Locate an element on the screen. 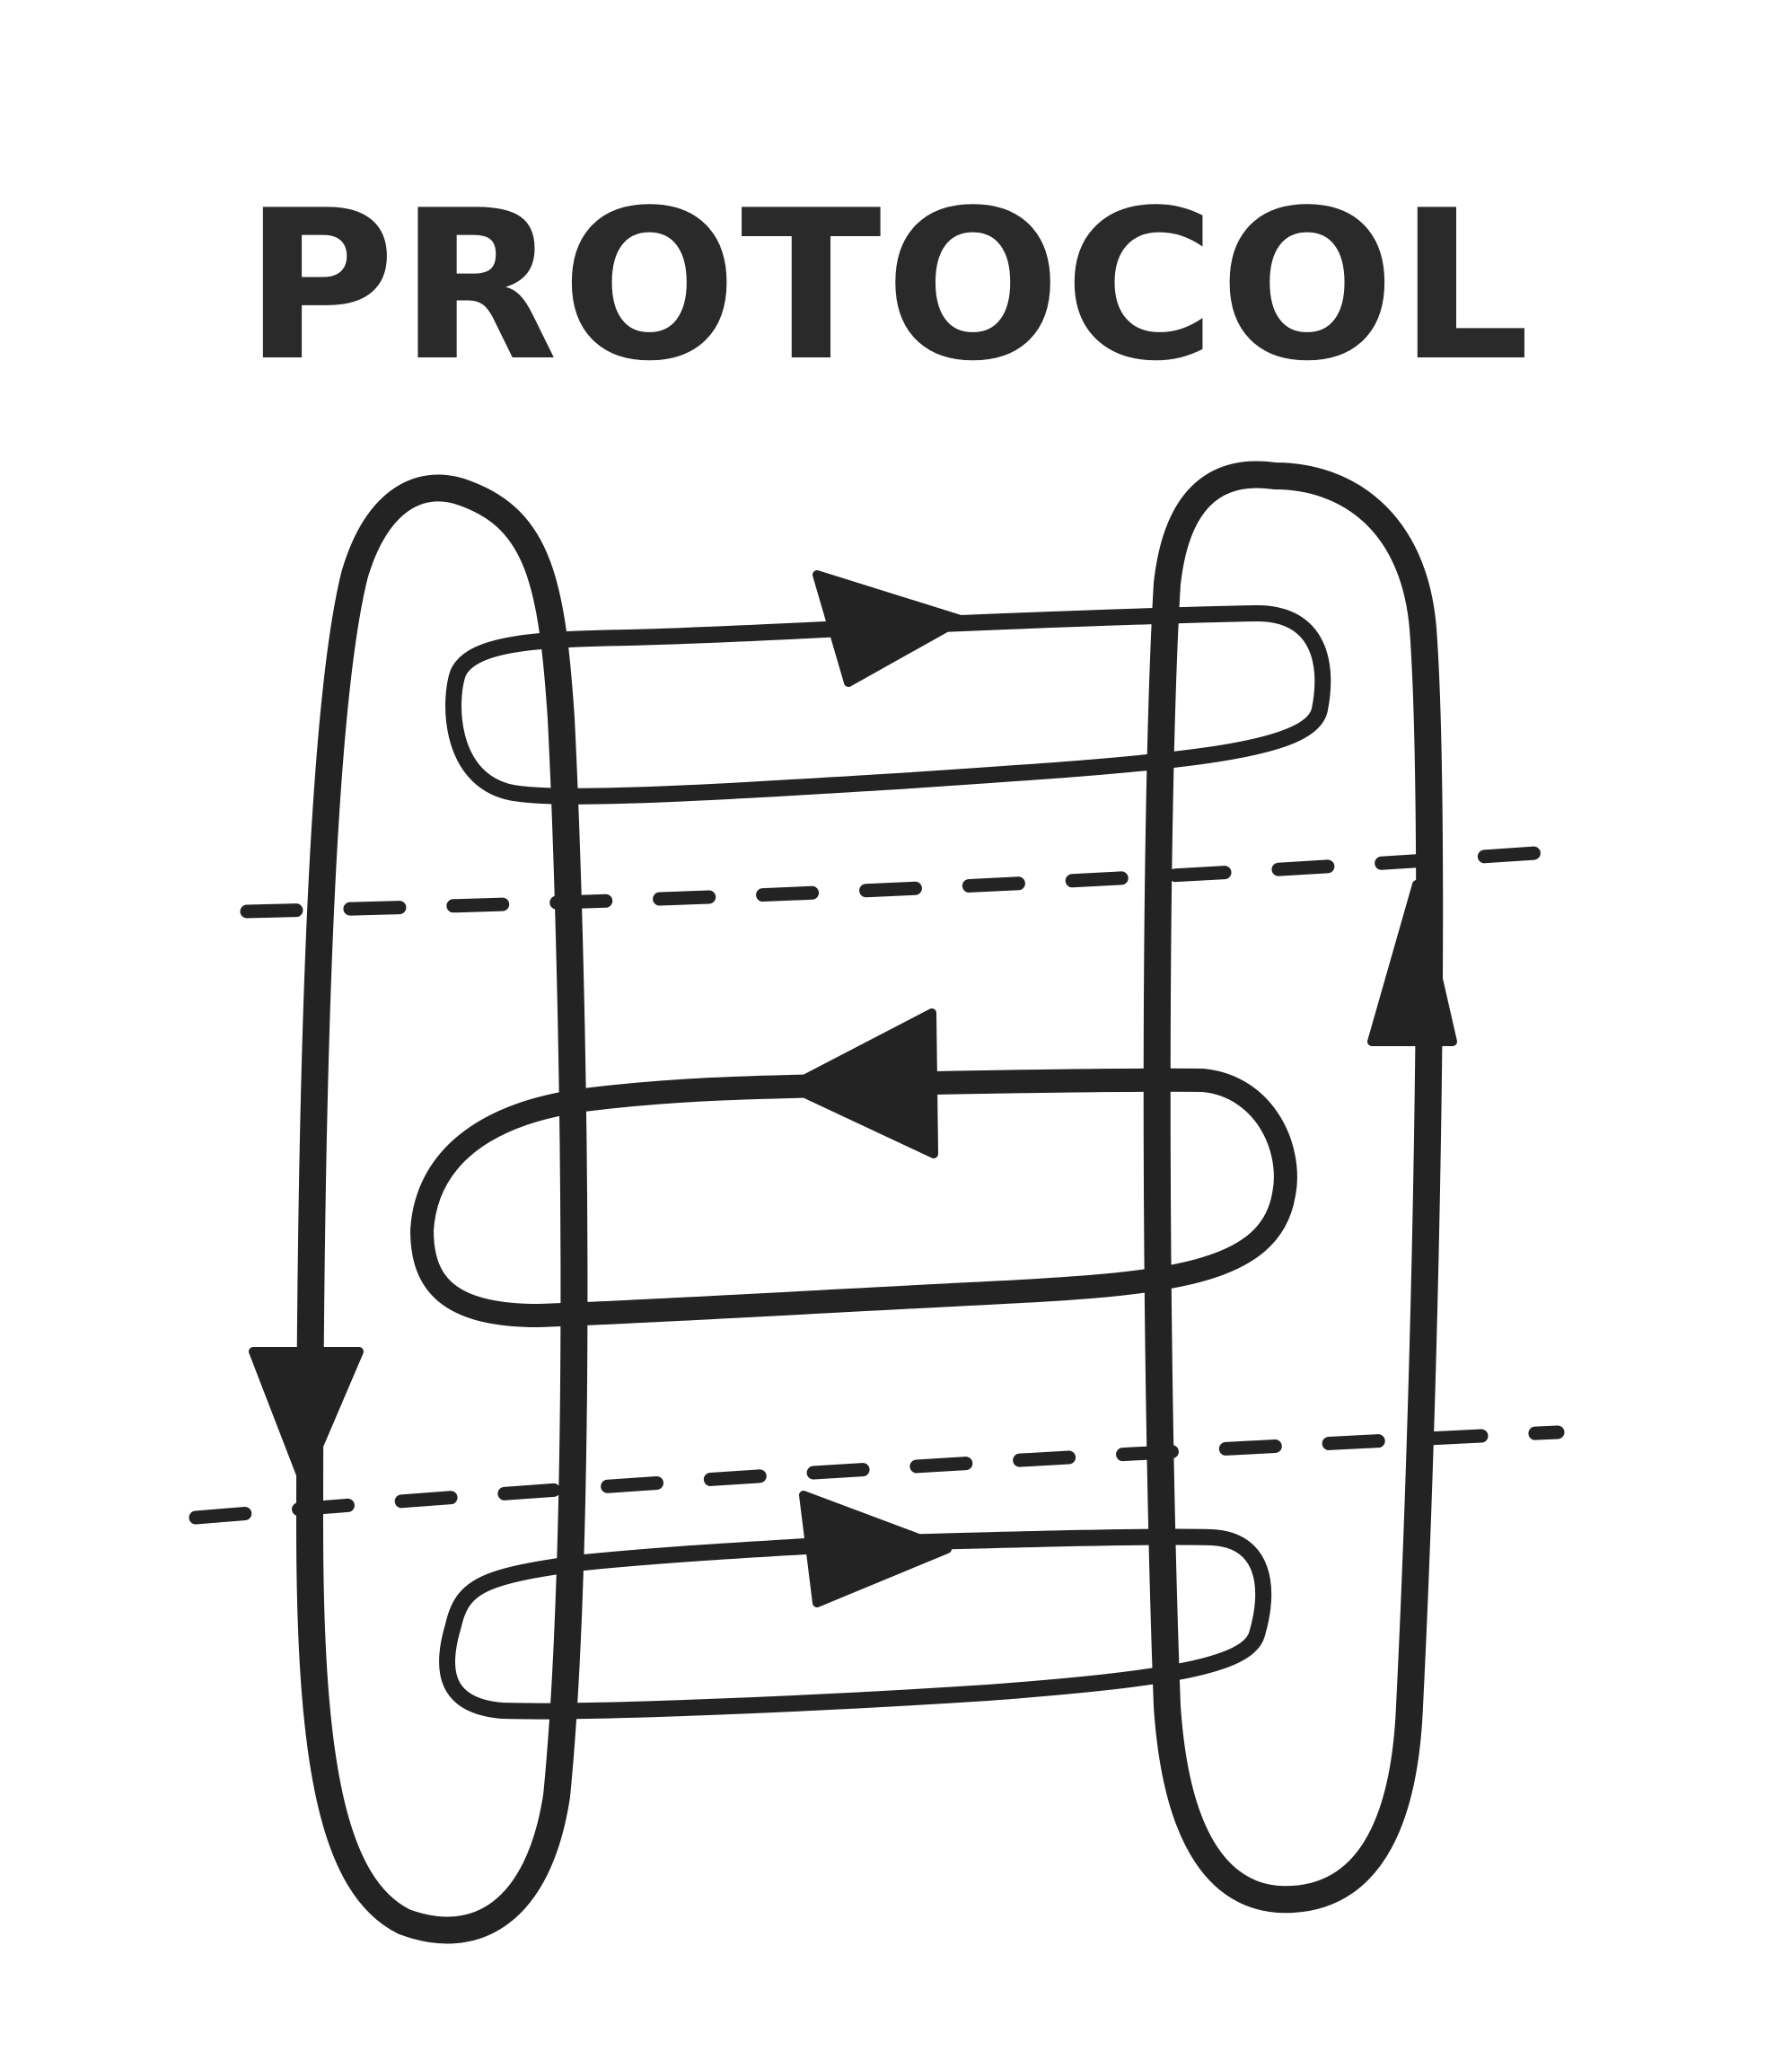  arrow-up-right-icon is located at coordinates (1412, 963).